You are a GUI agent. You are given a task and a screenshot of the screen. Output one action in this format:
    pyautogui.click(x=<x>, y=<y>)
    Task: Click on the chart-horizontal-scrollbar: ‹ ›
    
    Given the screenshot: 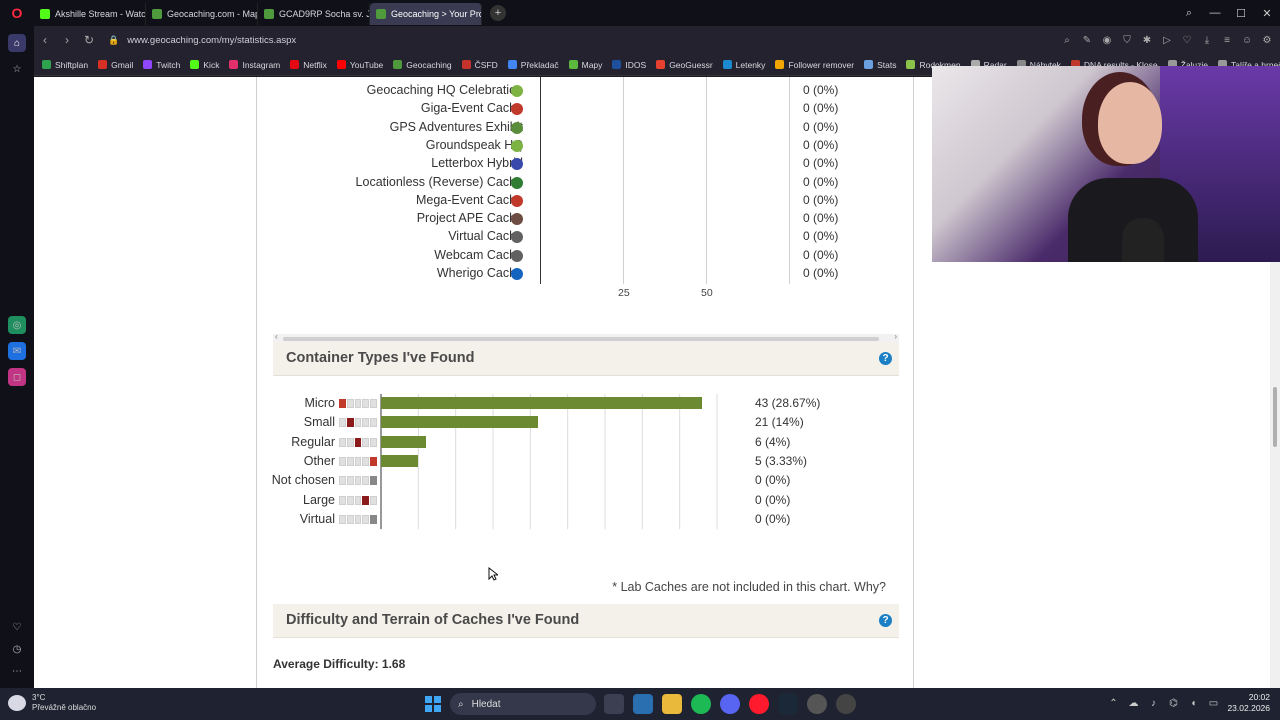 What is the action you would take?
    pyautogui.click(x=586, y=337)
    